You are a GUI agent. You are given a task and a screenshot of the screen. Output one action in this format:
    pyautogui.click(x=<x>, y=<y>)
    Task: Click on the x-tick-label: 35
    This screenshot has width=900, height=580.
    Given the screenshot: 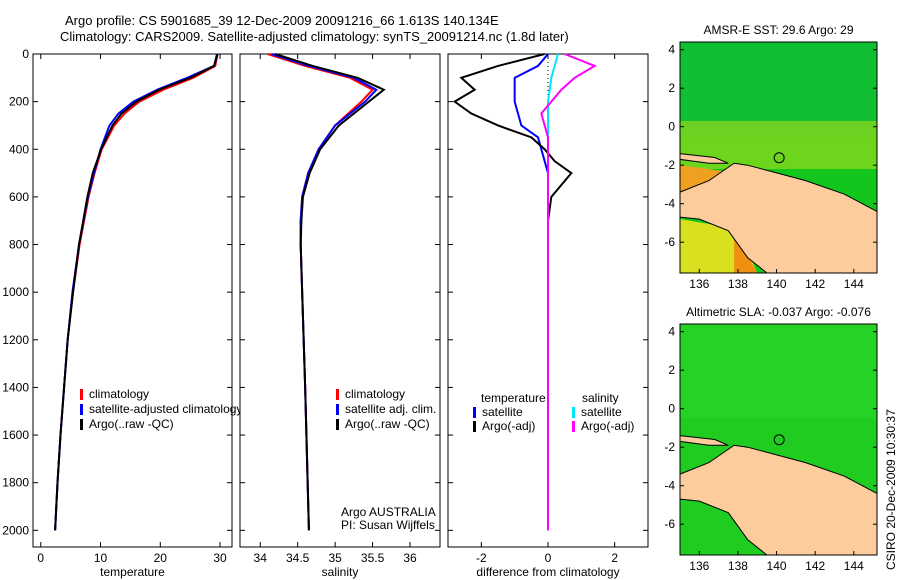 What is the action you would take?
    pyautogui.click(x=335, y=558)
    